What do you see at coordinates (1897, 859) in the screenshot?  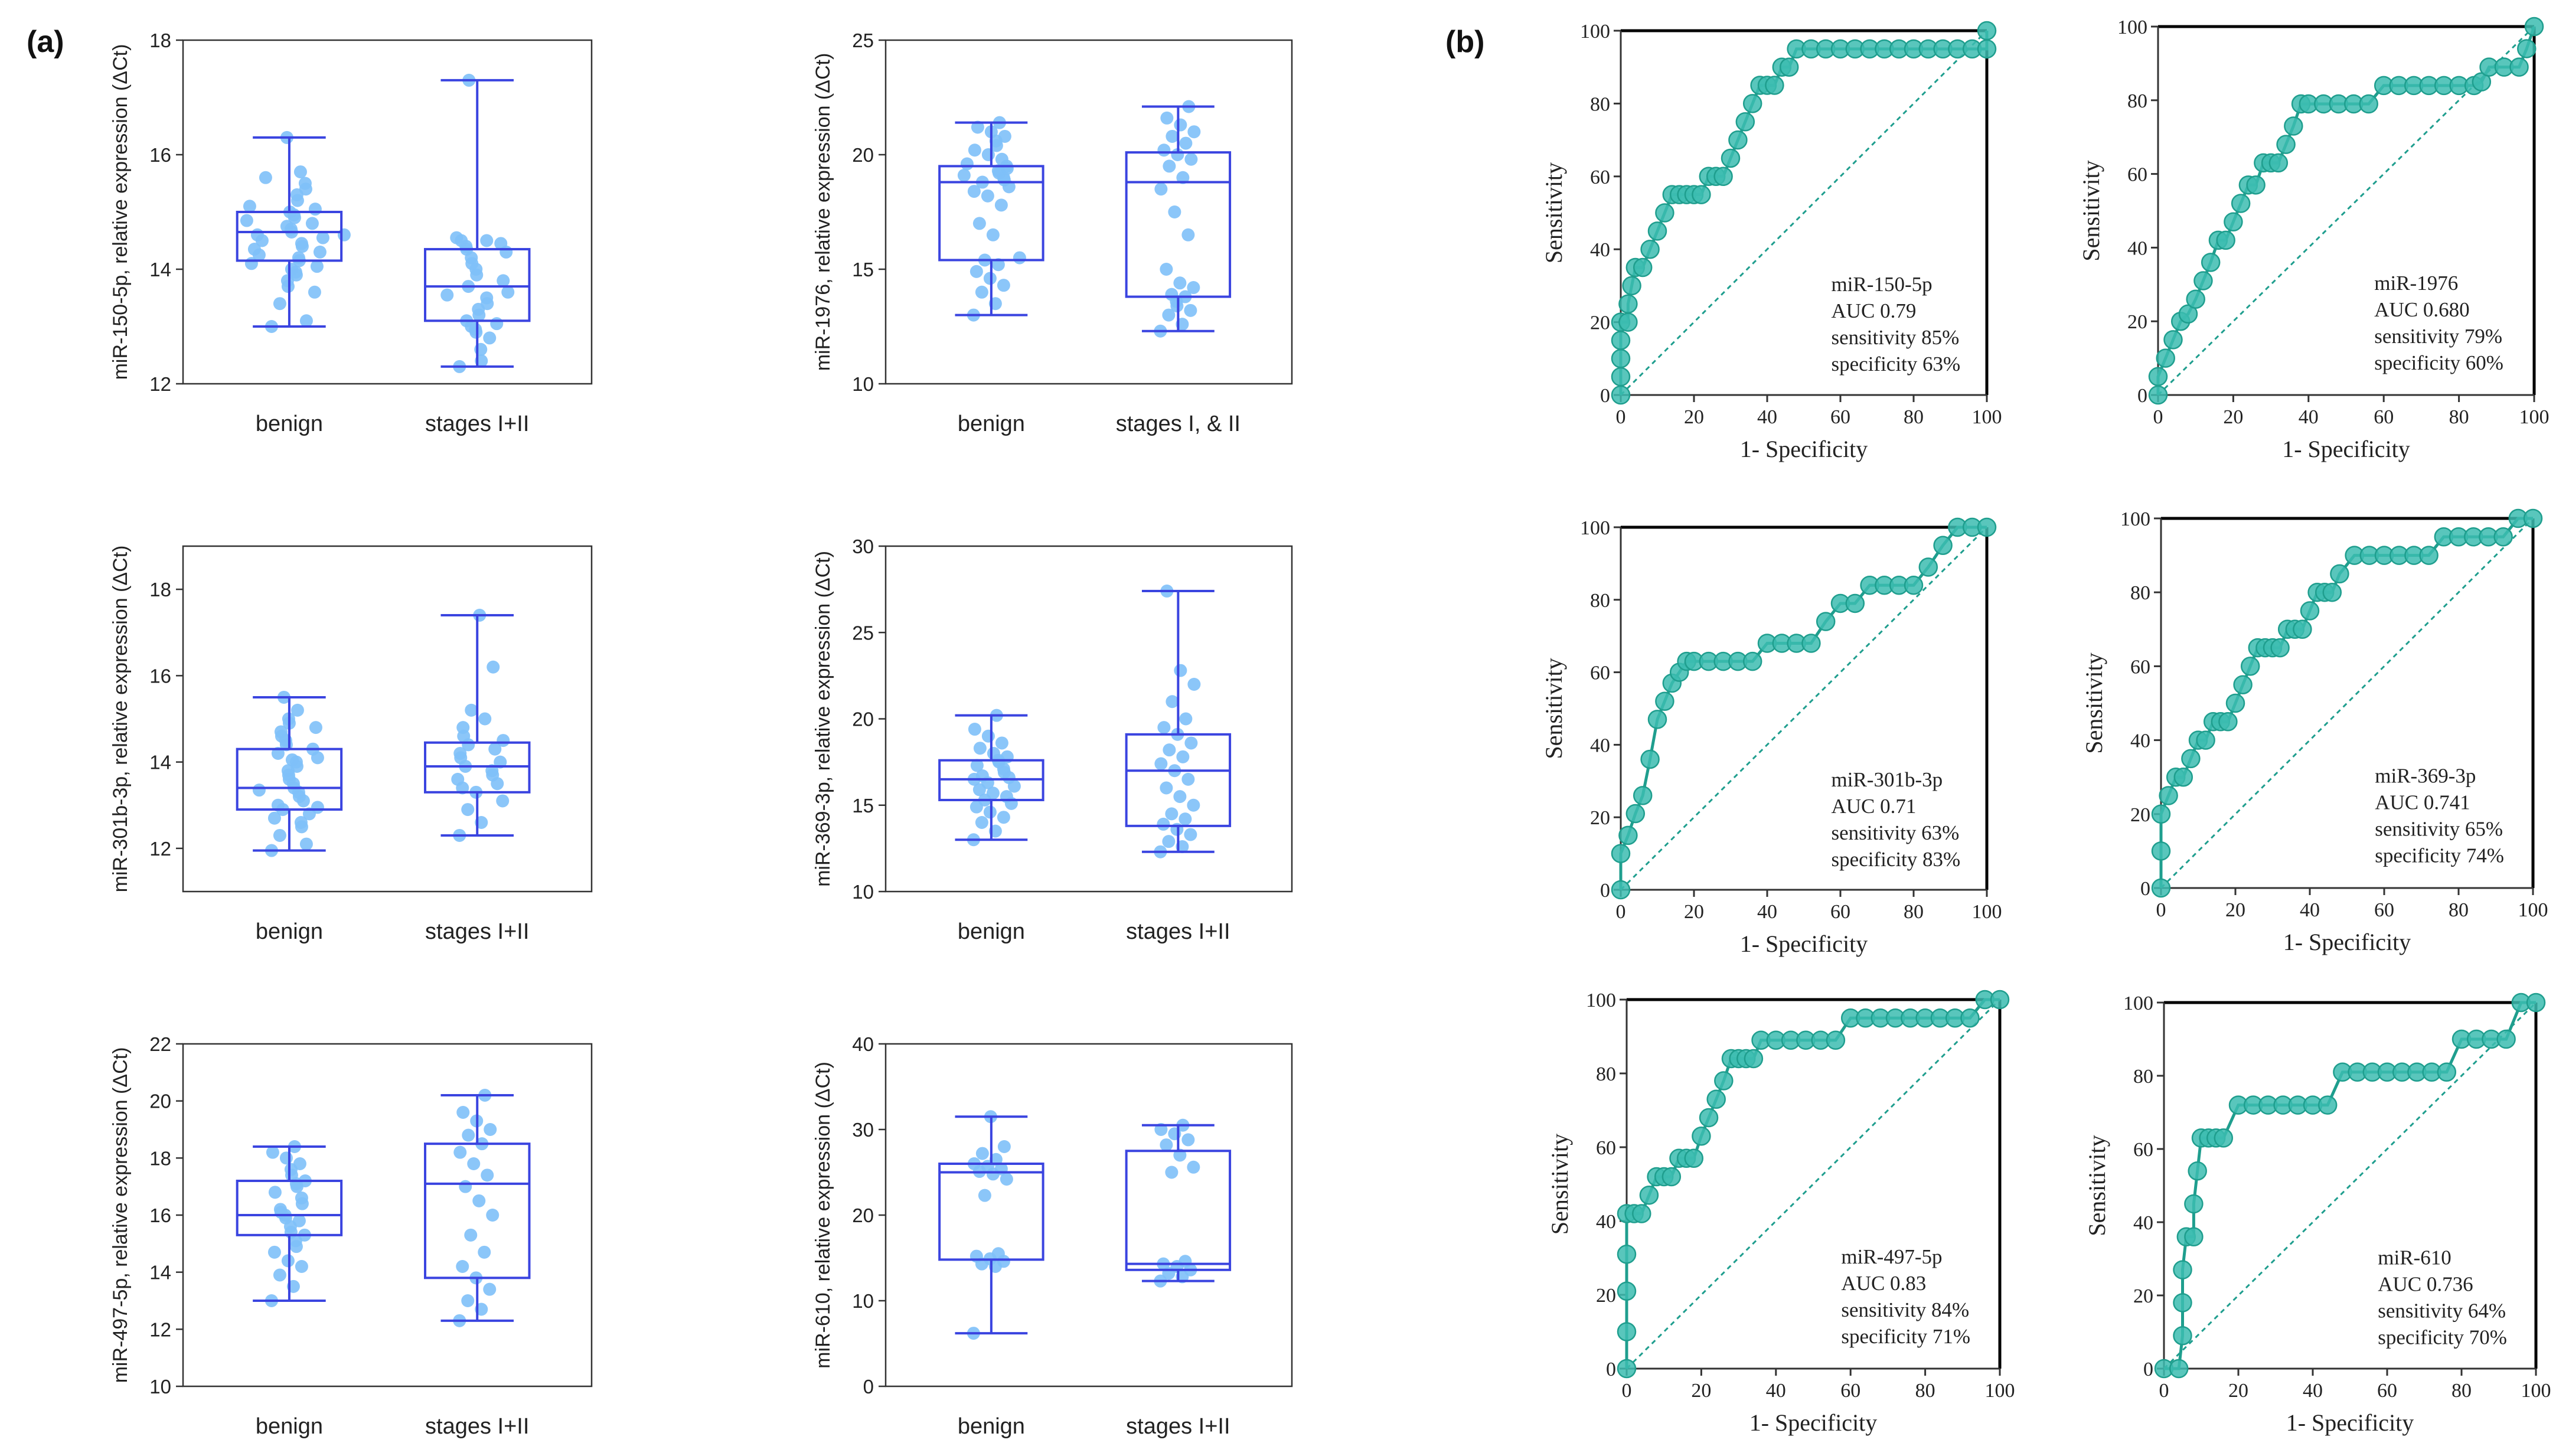 I see `roc-annotation-line: specificity 83%` at bounding box center [1897, 859].